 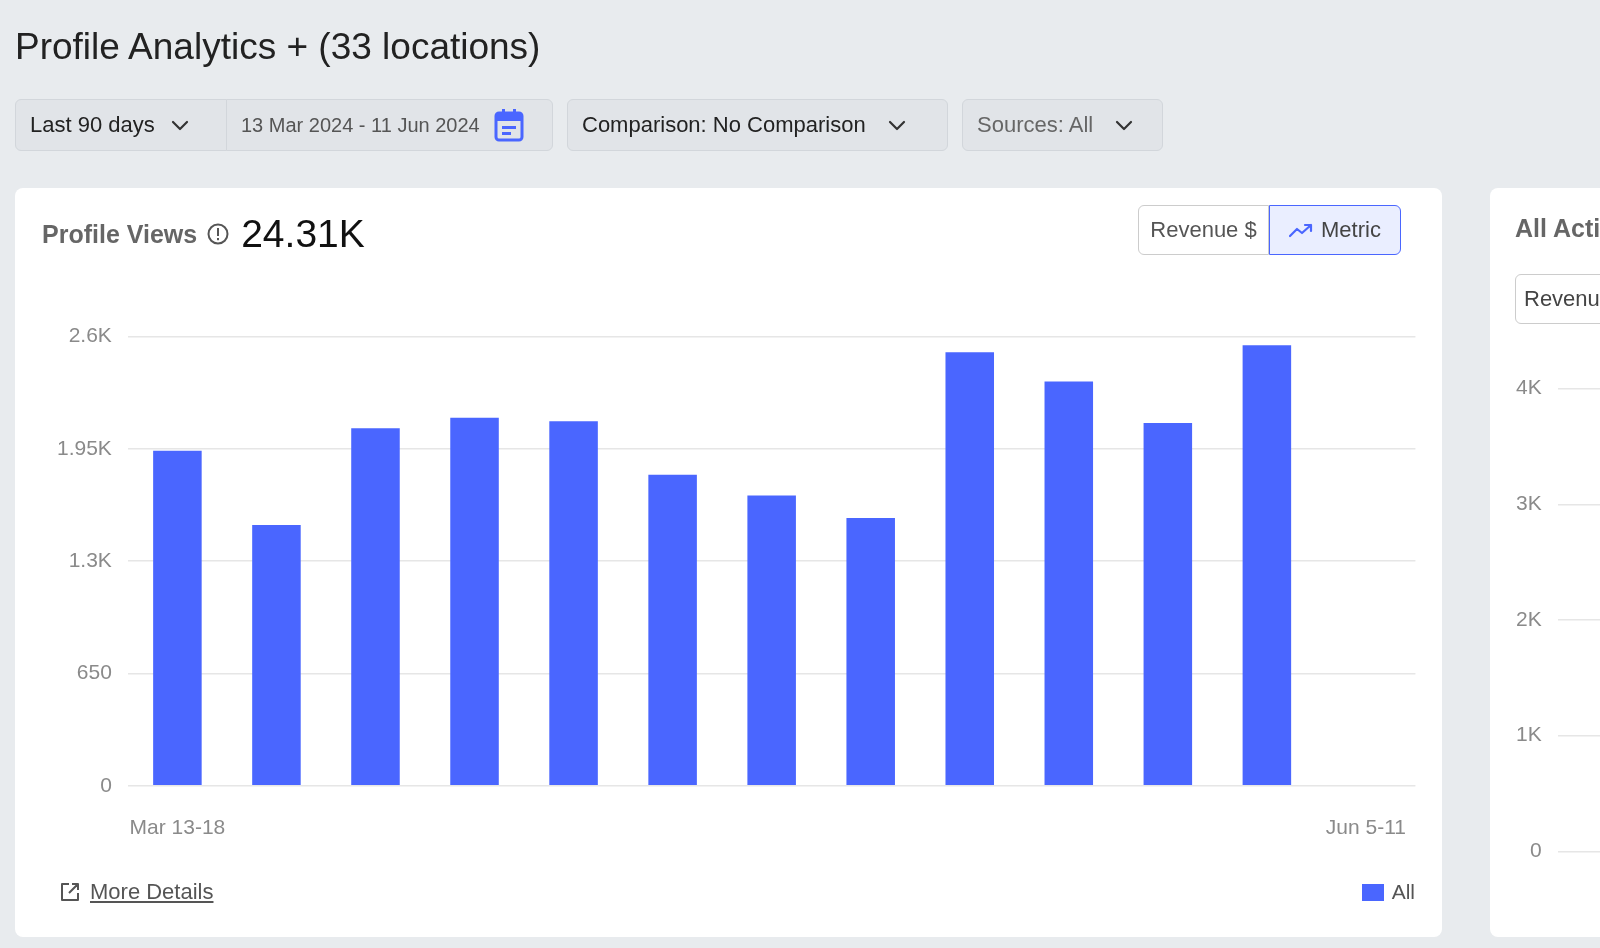 What do you see at coordinates (152, 892) in the screenshot?
I see `text: More Details` at bounding box center [152, 892].